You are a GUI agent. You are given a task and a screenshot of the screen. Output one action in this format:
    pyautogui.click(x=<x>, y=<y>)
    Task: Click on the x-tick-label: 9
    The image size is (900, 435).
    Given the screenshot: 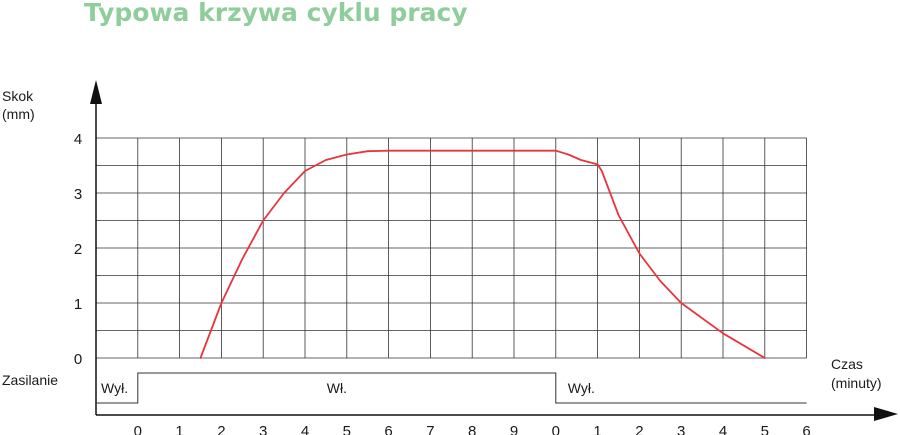 What is the action you would take?
    pyautogui.click(x=514, y=429)
    